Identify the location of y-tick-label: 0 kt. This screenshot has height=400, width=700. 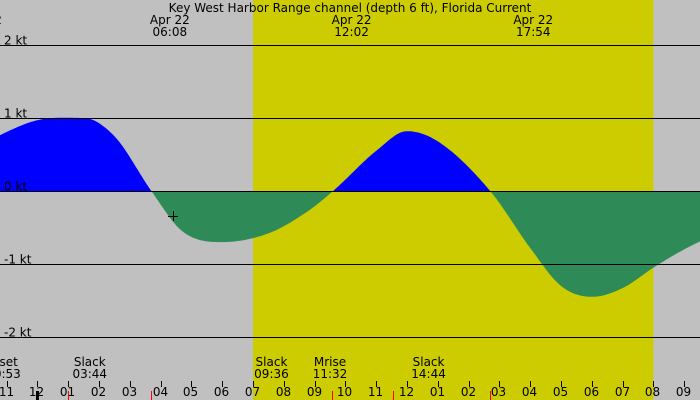
(15, 187).